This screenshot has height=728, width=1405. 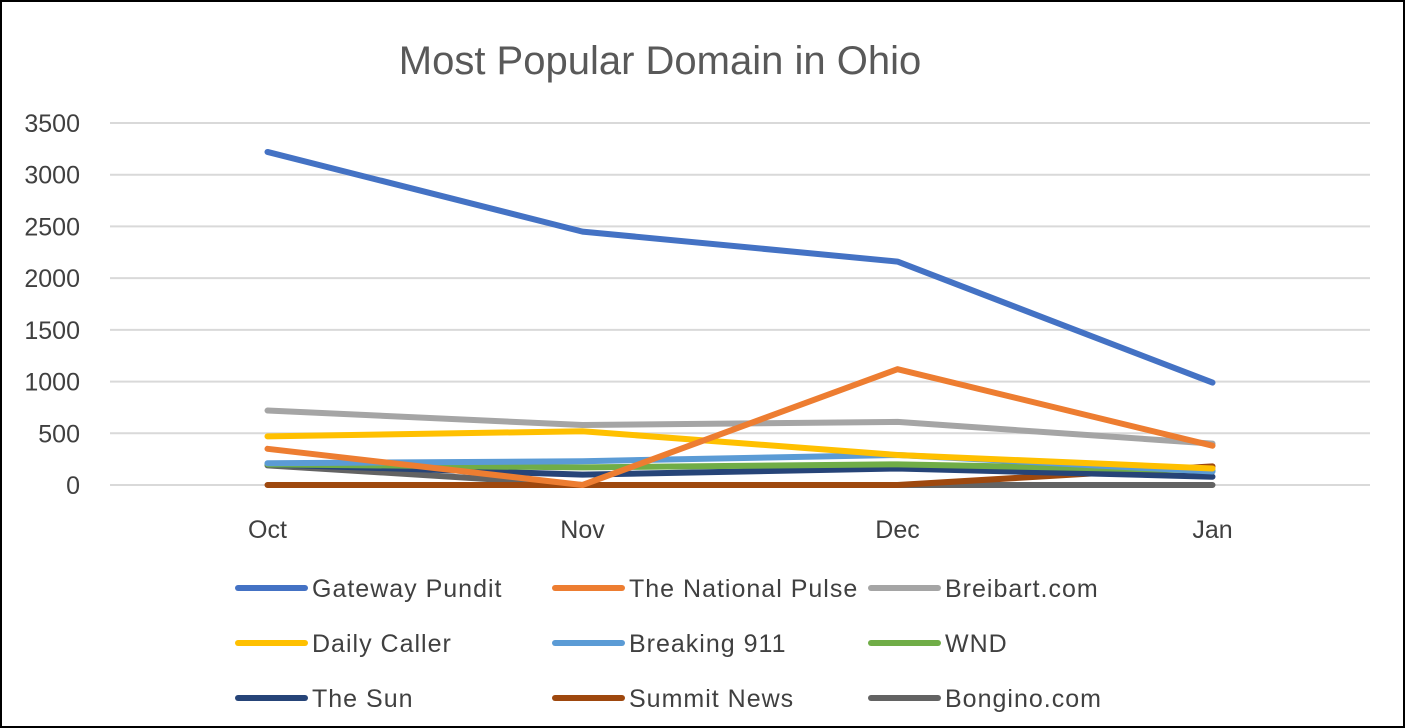 What do you see at coordinates (1022, 589) in the screenshot?
I see `legend-label-breibart-com: Breibart.com` at bounding box center [1022, 589].